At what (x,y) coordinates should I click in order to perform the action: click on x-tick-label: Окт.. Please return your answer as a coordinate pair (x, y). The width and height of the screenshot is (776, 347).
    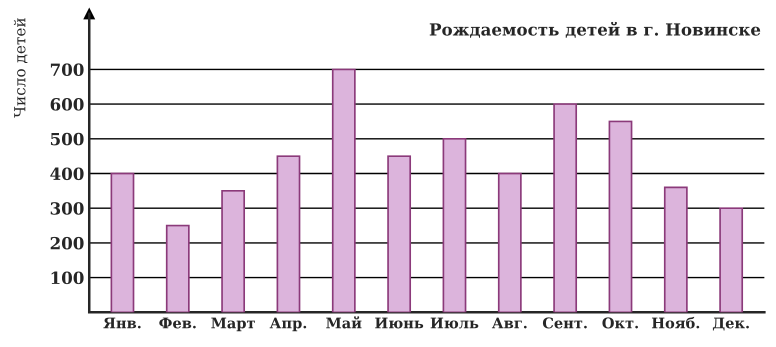
    Looking at the image, I should click on (620, 322).